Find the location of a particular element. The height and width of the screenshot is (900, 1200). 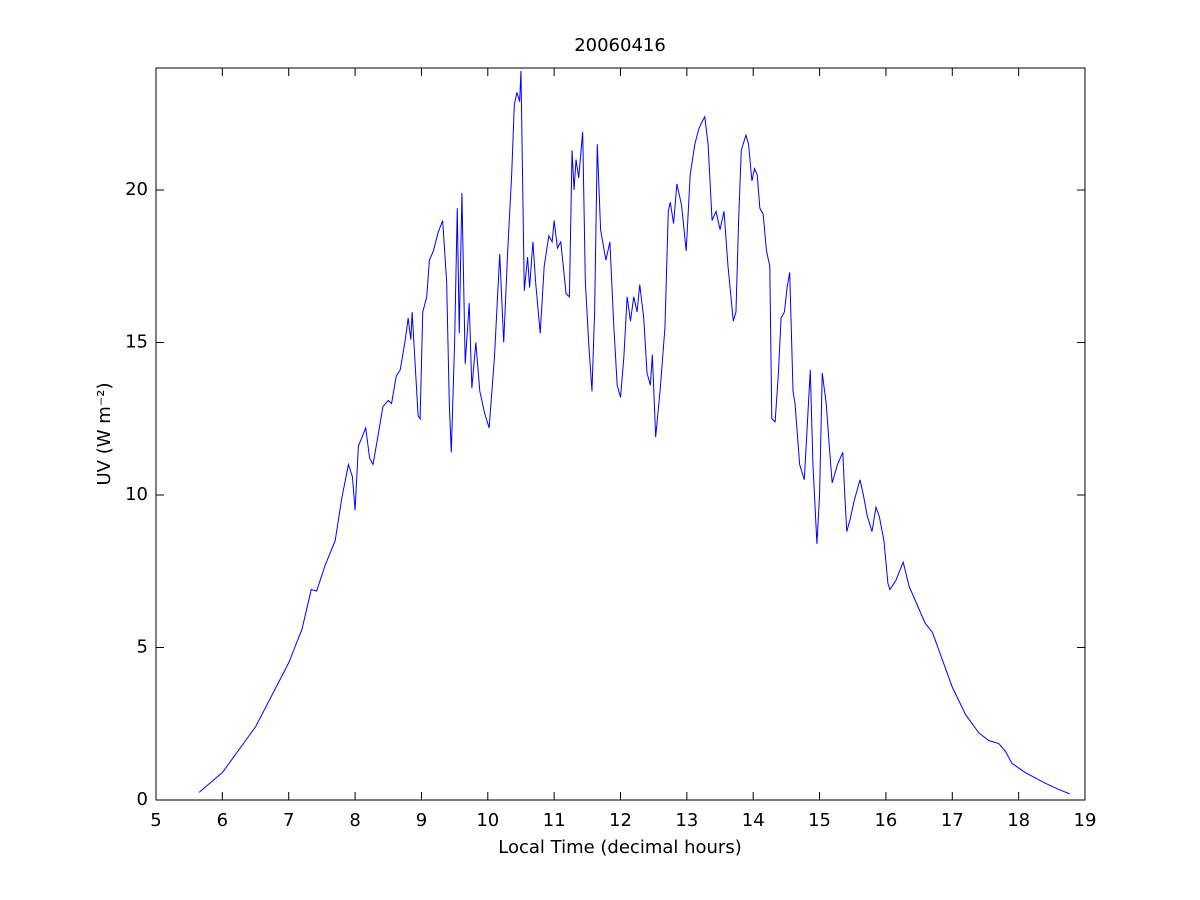

x-tick-label: 16 is located at coordinates (885, 820).